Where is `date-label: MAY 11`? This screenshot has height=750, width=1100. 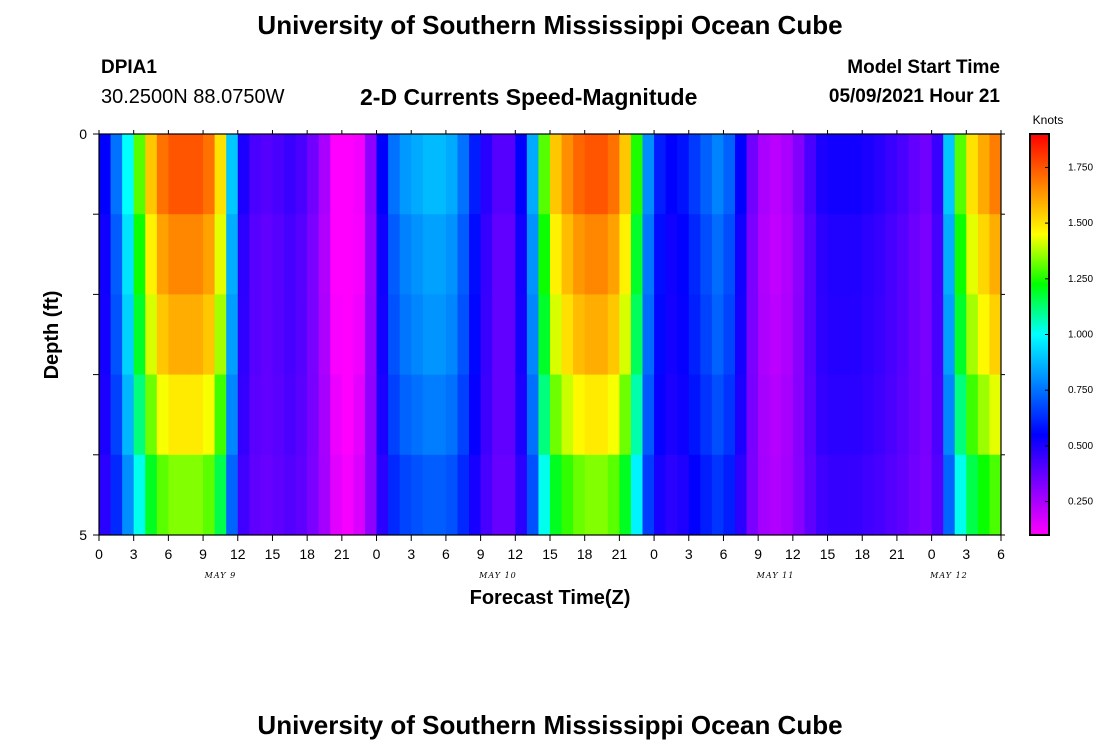 date-label: MAY 11 is located at coordinates (775, 575).